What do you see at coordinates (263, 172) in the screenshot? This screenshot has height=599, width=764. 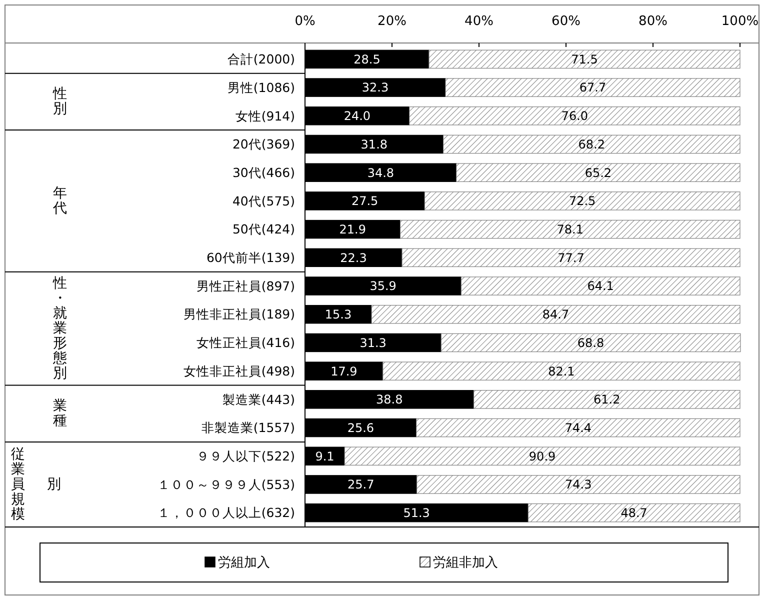 I see `y-tick-label: 30代(466)` at bounding box center [263, 172].